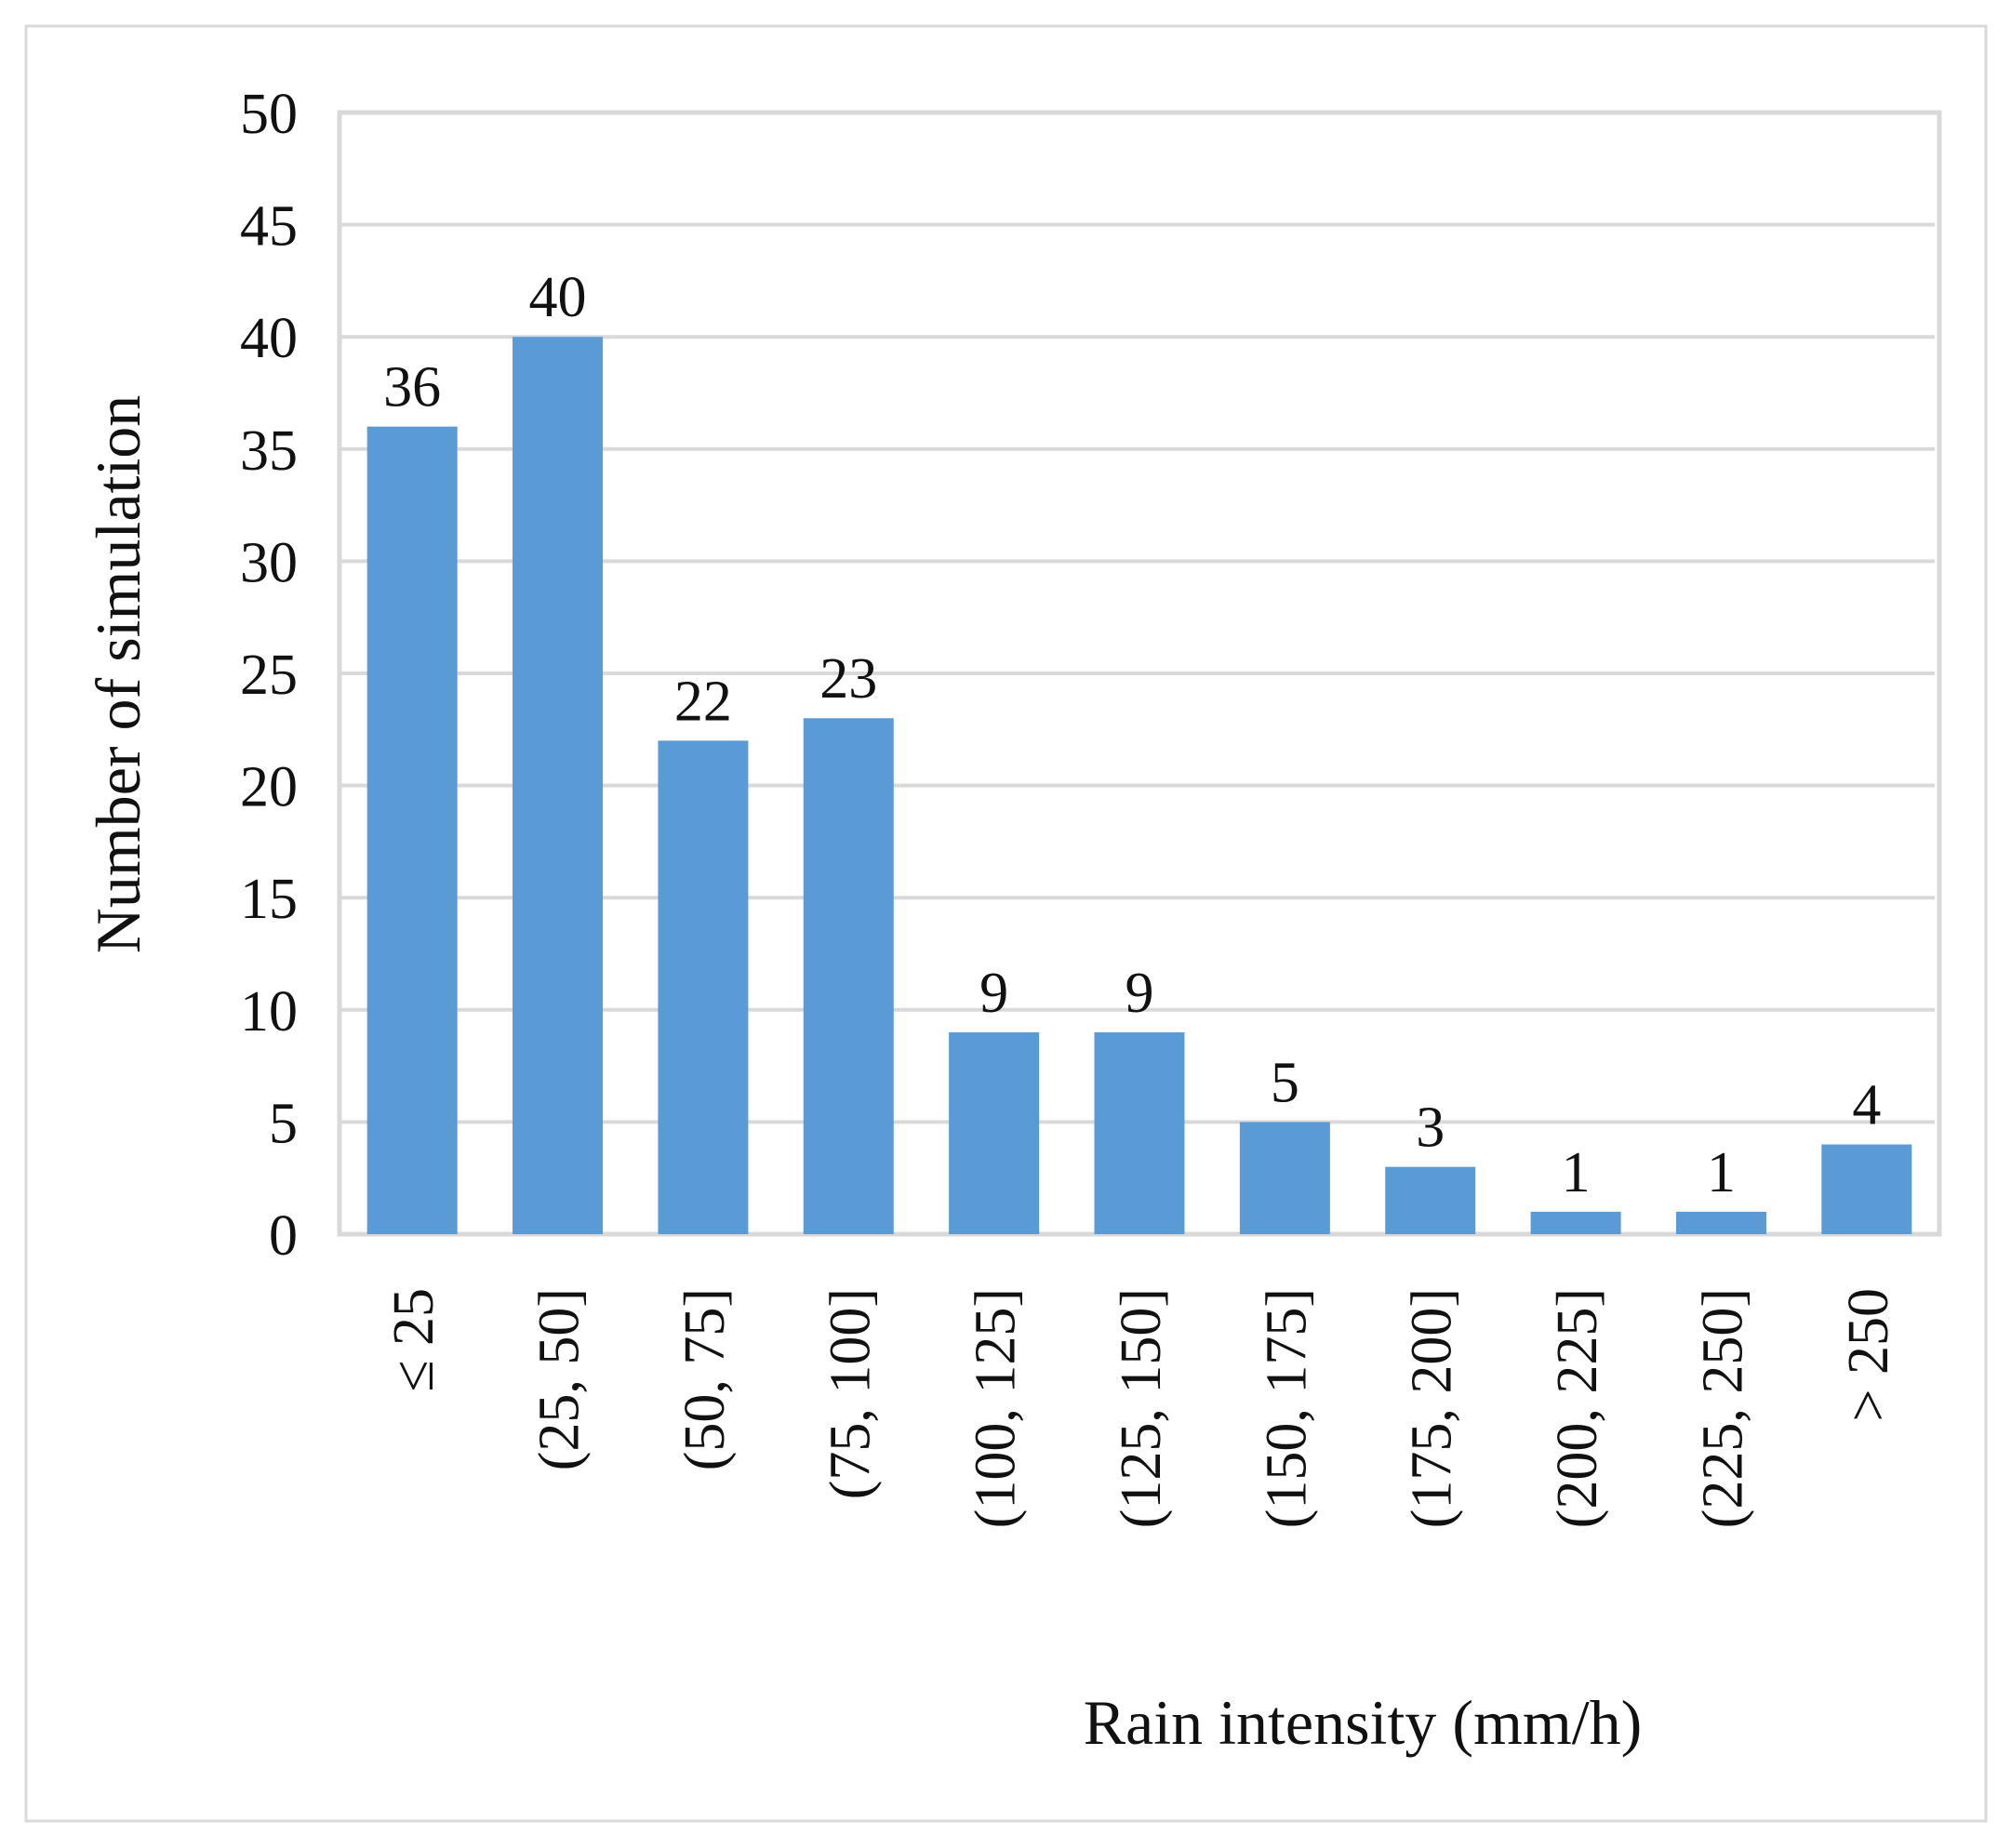 The width and height of the screenshot is (2011, 1848). Describe the element at coordinates (1142, 1408) in the screenshot. I see `x-tick-label: (125, 150]` at that location.